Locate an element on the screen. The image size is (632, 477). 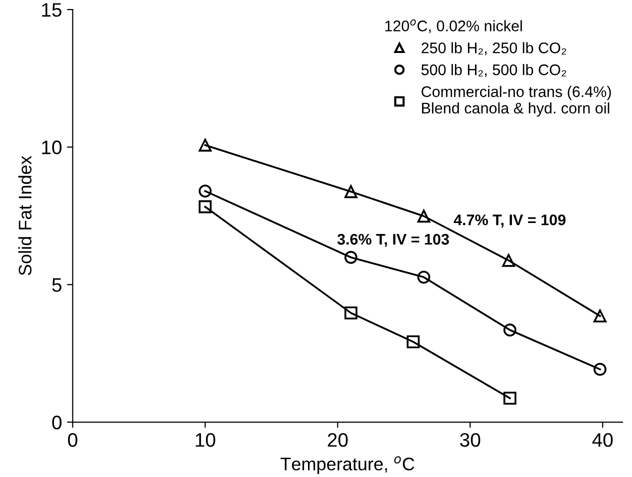
x-tick-label: 0 is located at coordinates (73, 440).